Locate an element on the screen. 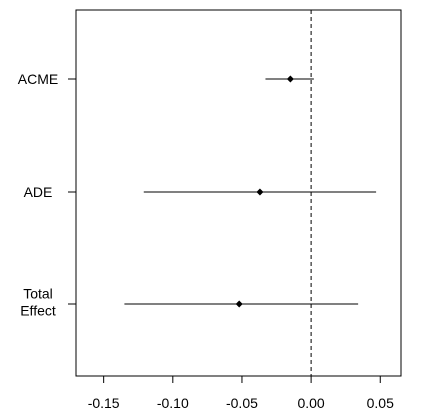 This screenshot has height=420, width=435. x-tick-label: -0.10 is located at coordinates (173, 403).